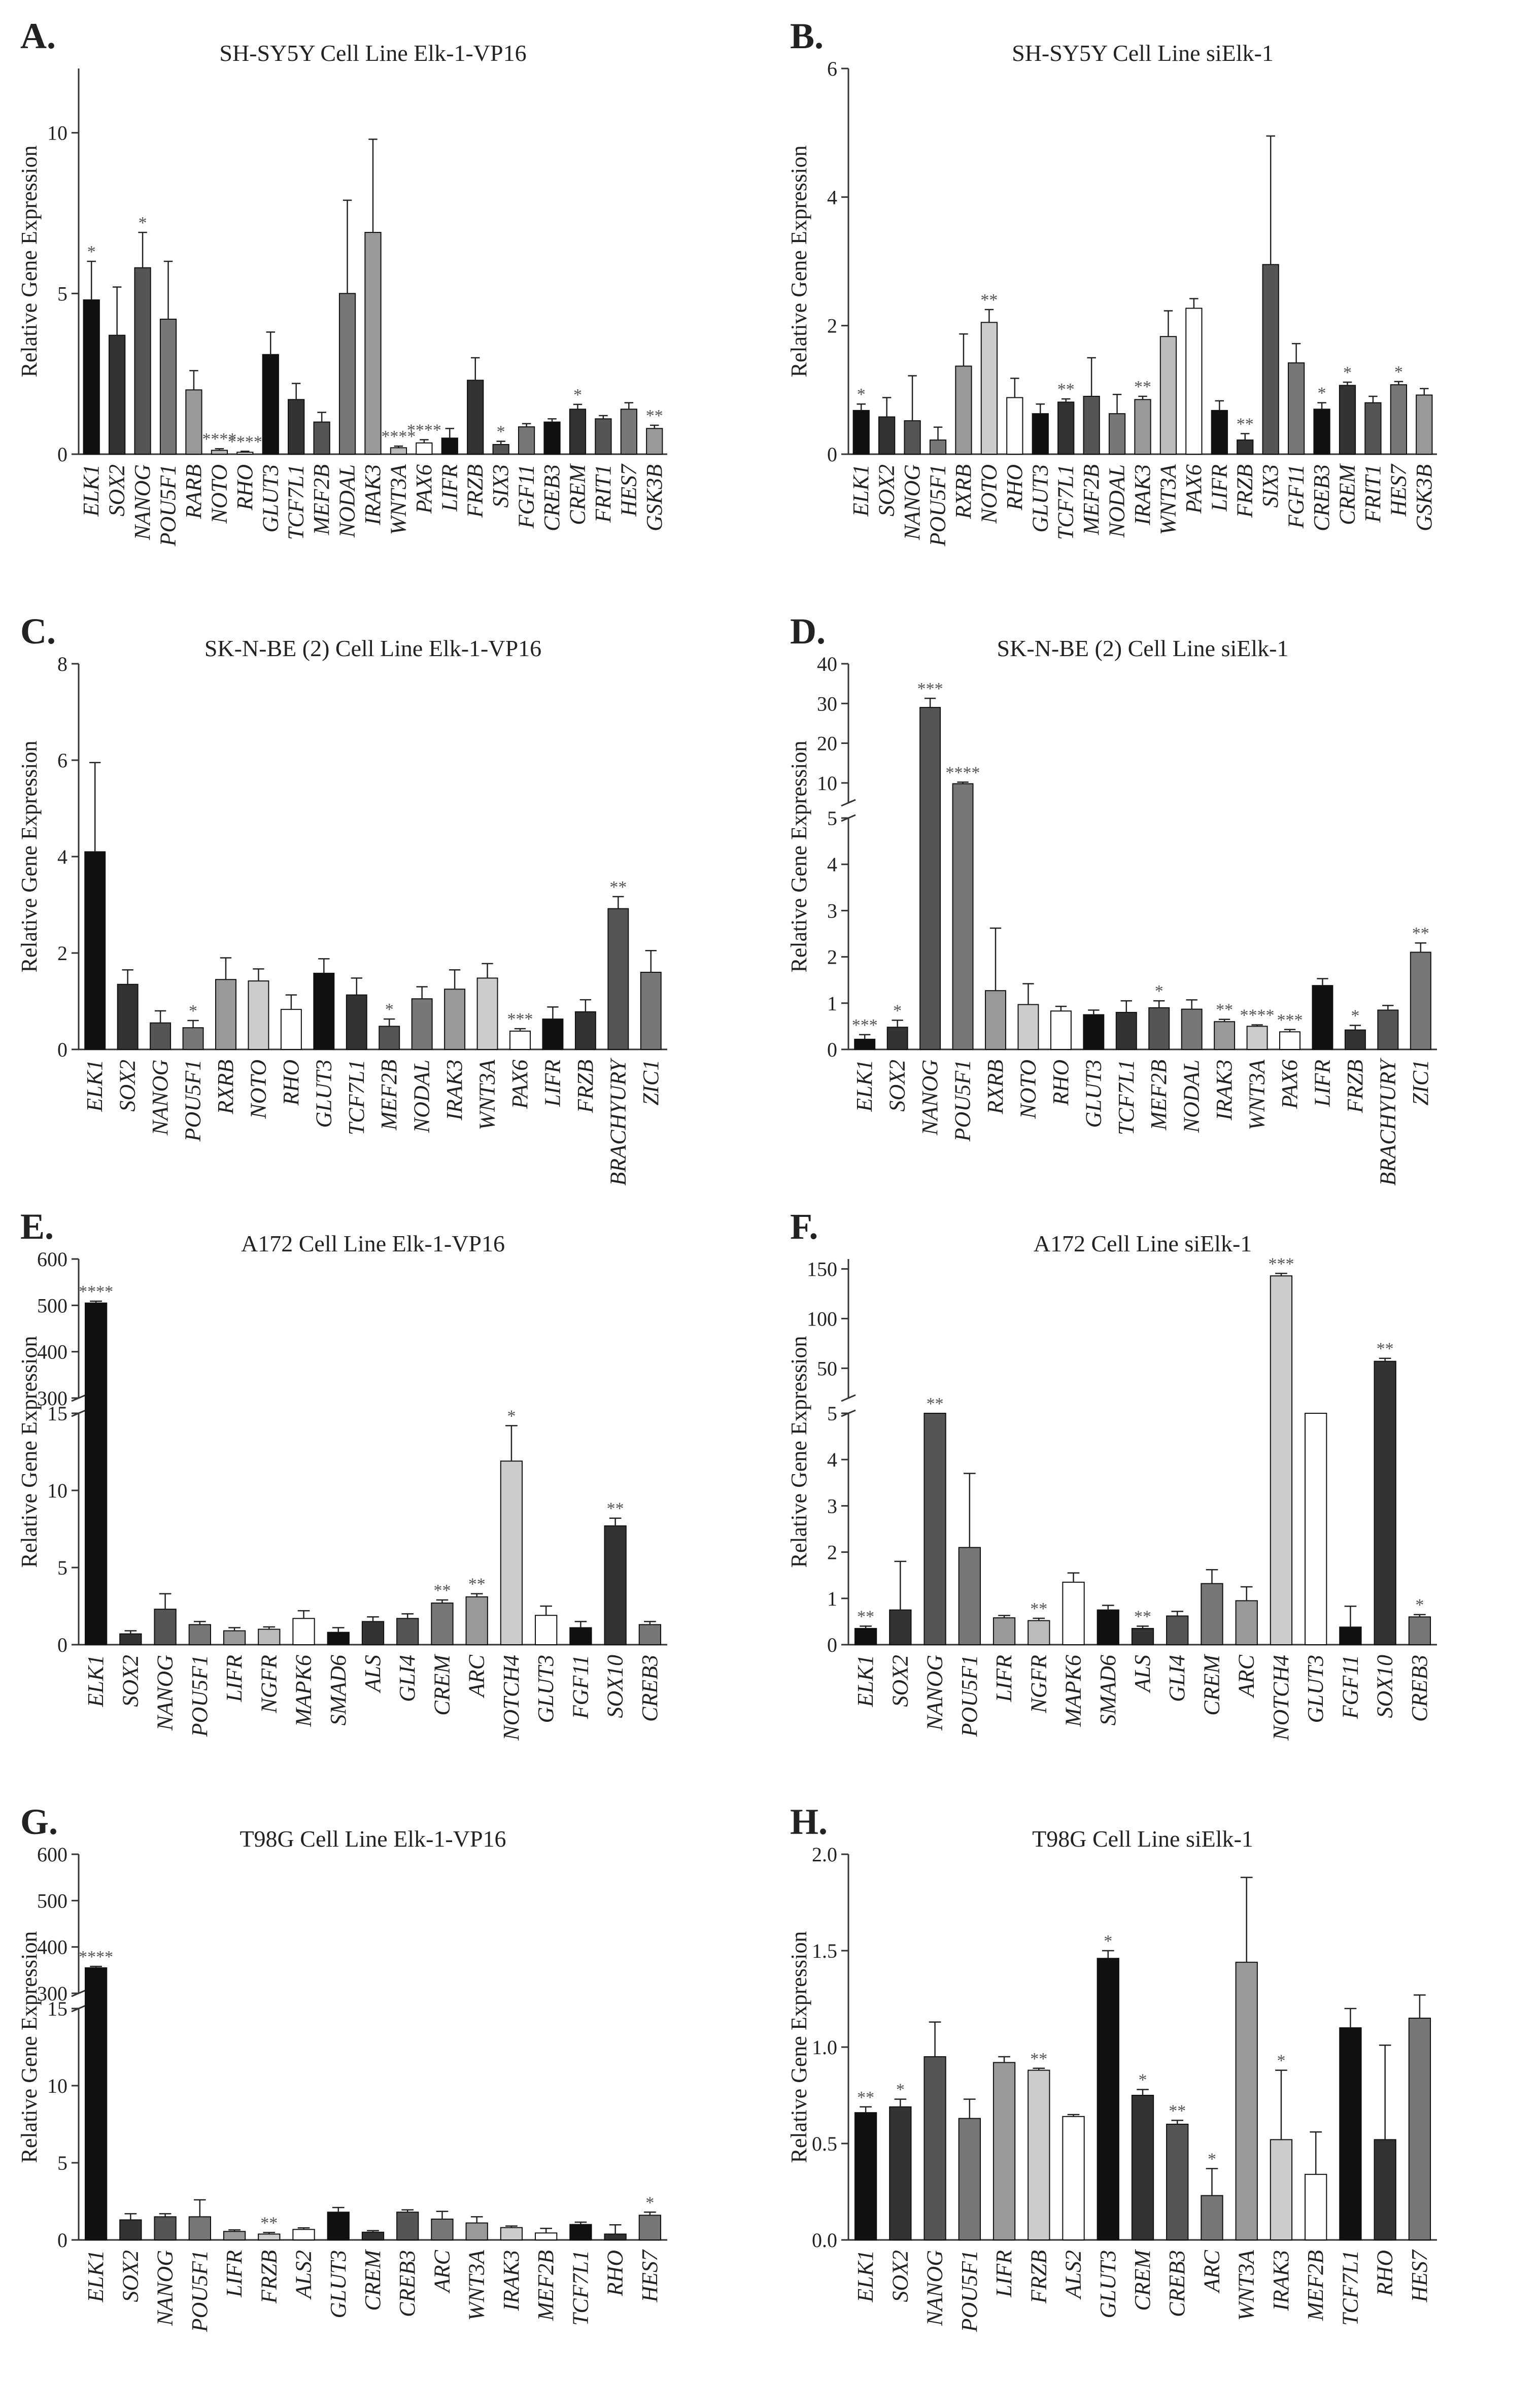  I want to click on panel-h-xtick-label: GLUT3, so click(1108, 2284).